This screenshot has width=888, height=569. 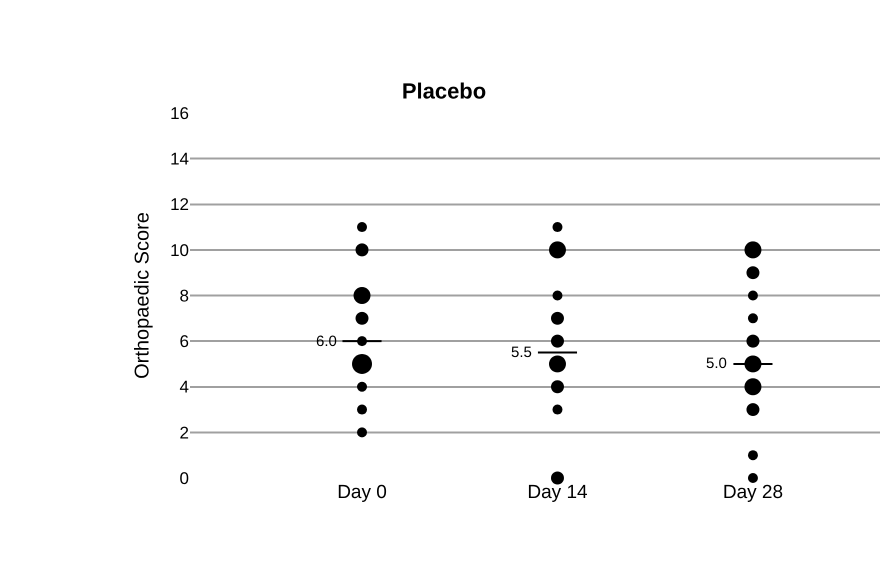 What do you see at coordinates (143, 295) in the screenshot?
I see `y-axis-title: Orthopaedic Score` at bounding box center [143, 295].